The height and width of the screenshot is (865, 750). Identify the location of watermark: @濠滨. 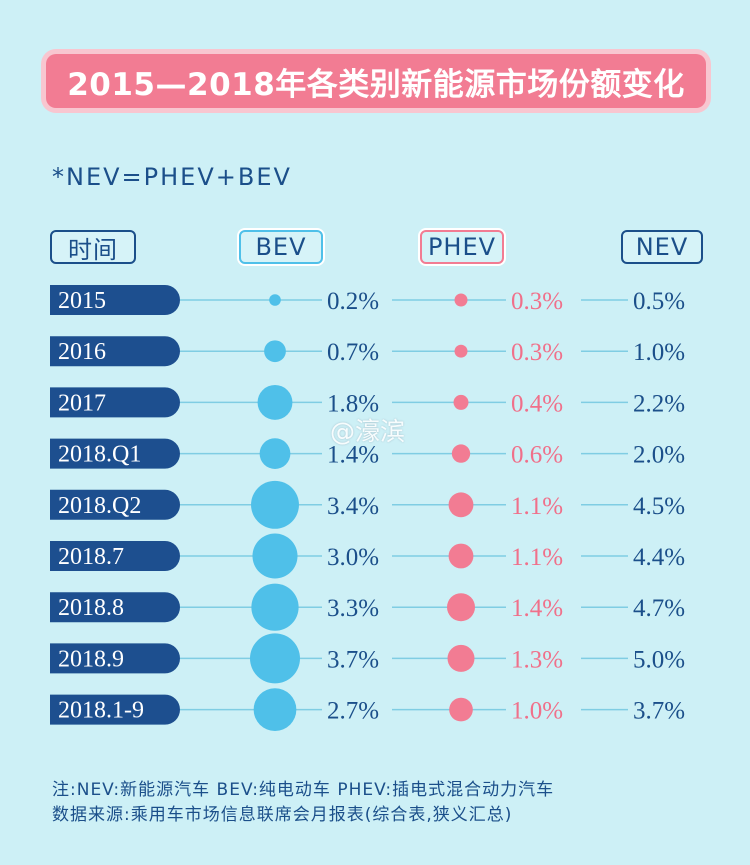
(368, 431).